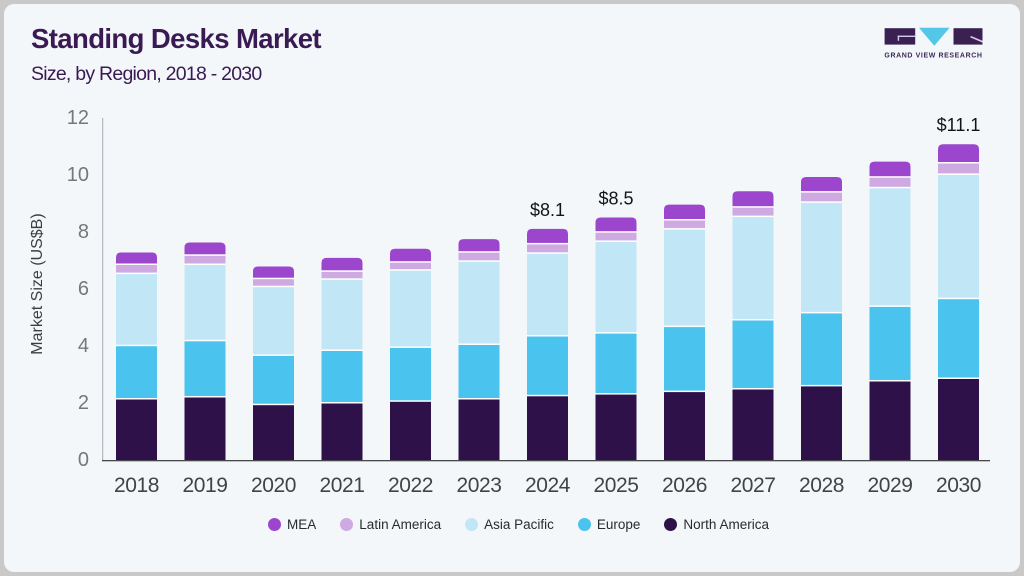  What do you see at coordinates (410, 485) in the screenshot?
I see `svg-text: 2022` at bounding box center [410, 485].